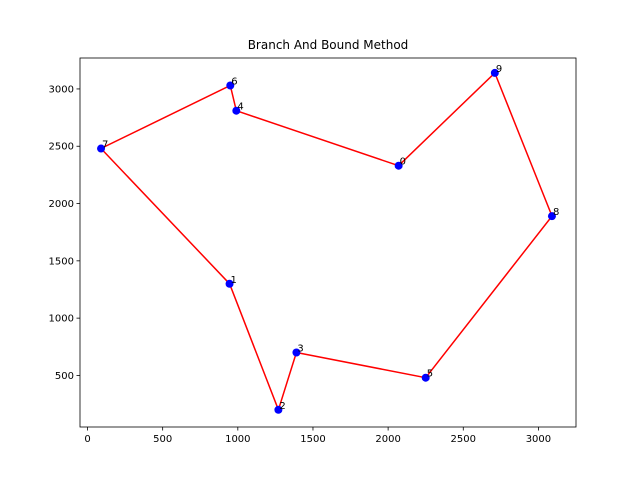 This screenshot has width=640, height=480. I want to click on city-label-4: 4, so click(240, 107).